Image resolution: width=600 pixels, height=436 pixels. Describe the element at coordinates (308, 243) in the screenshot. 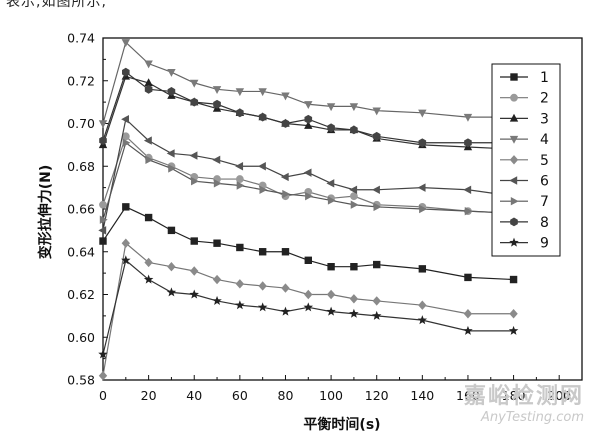

I see `series-1-line` at that location.